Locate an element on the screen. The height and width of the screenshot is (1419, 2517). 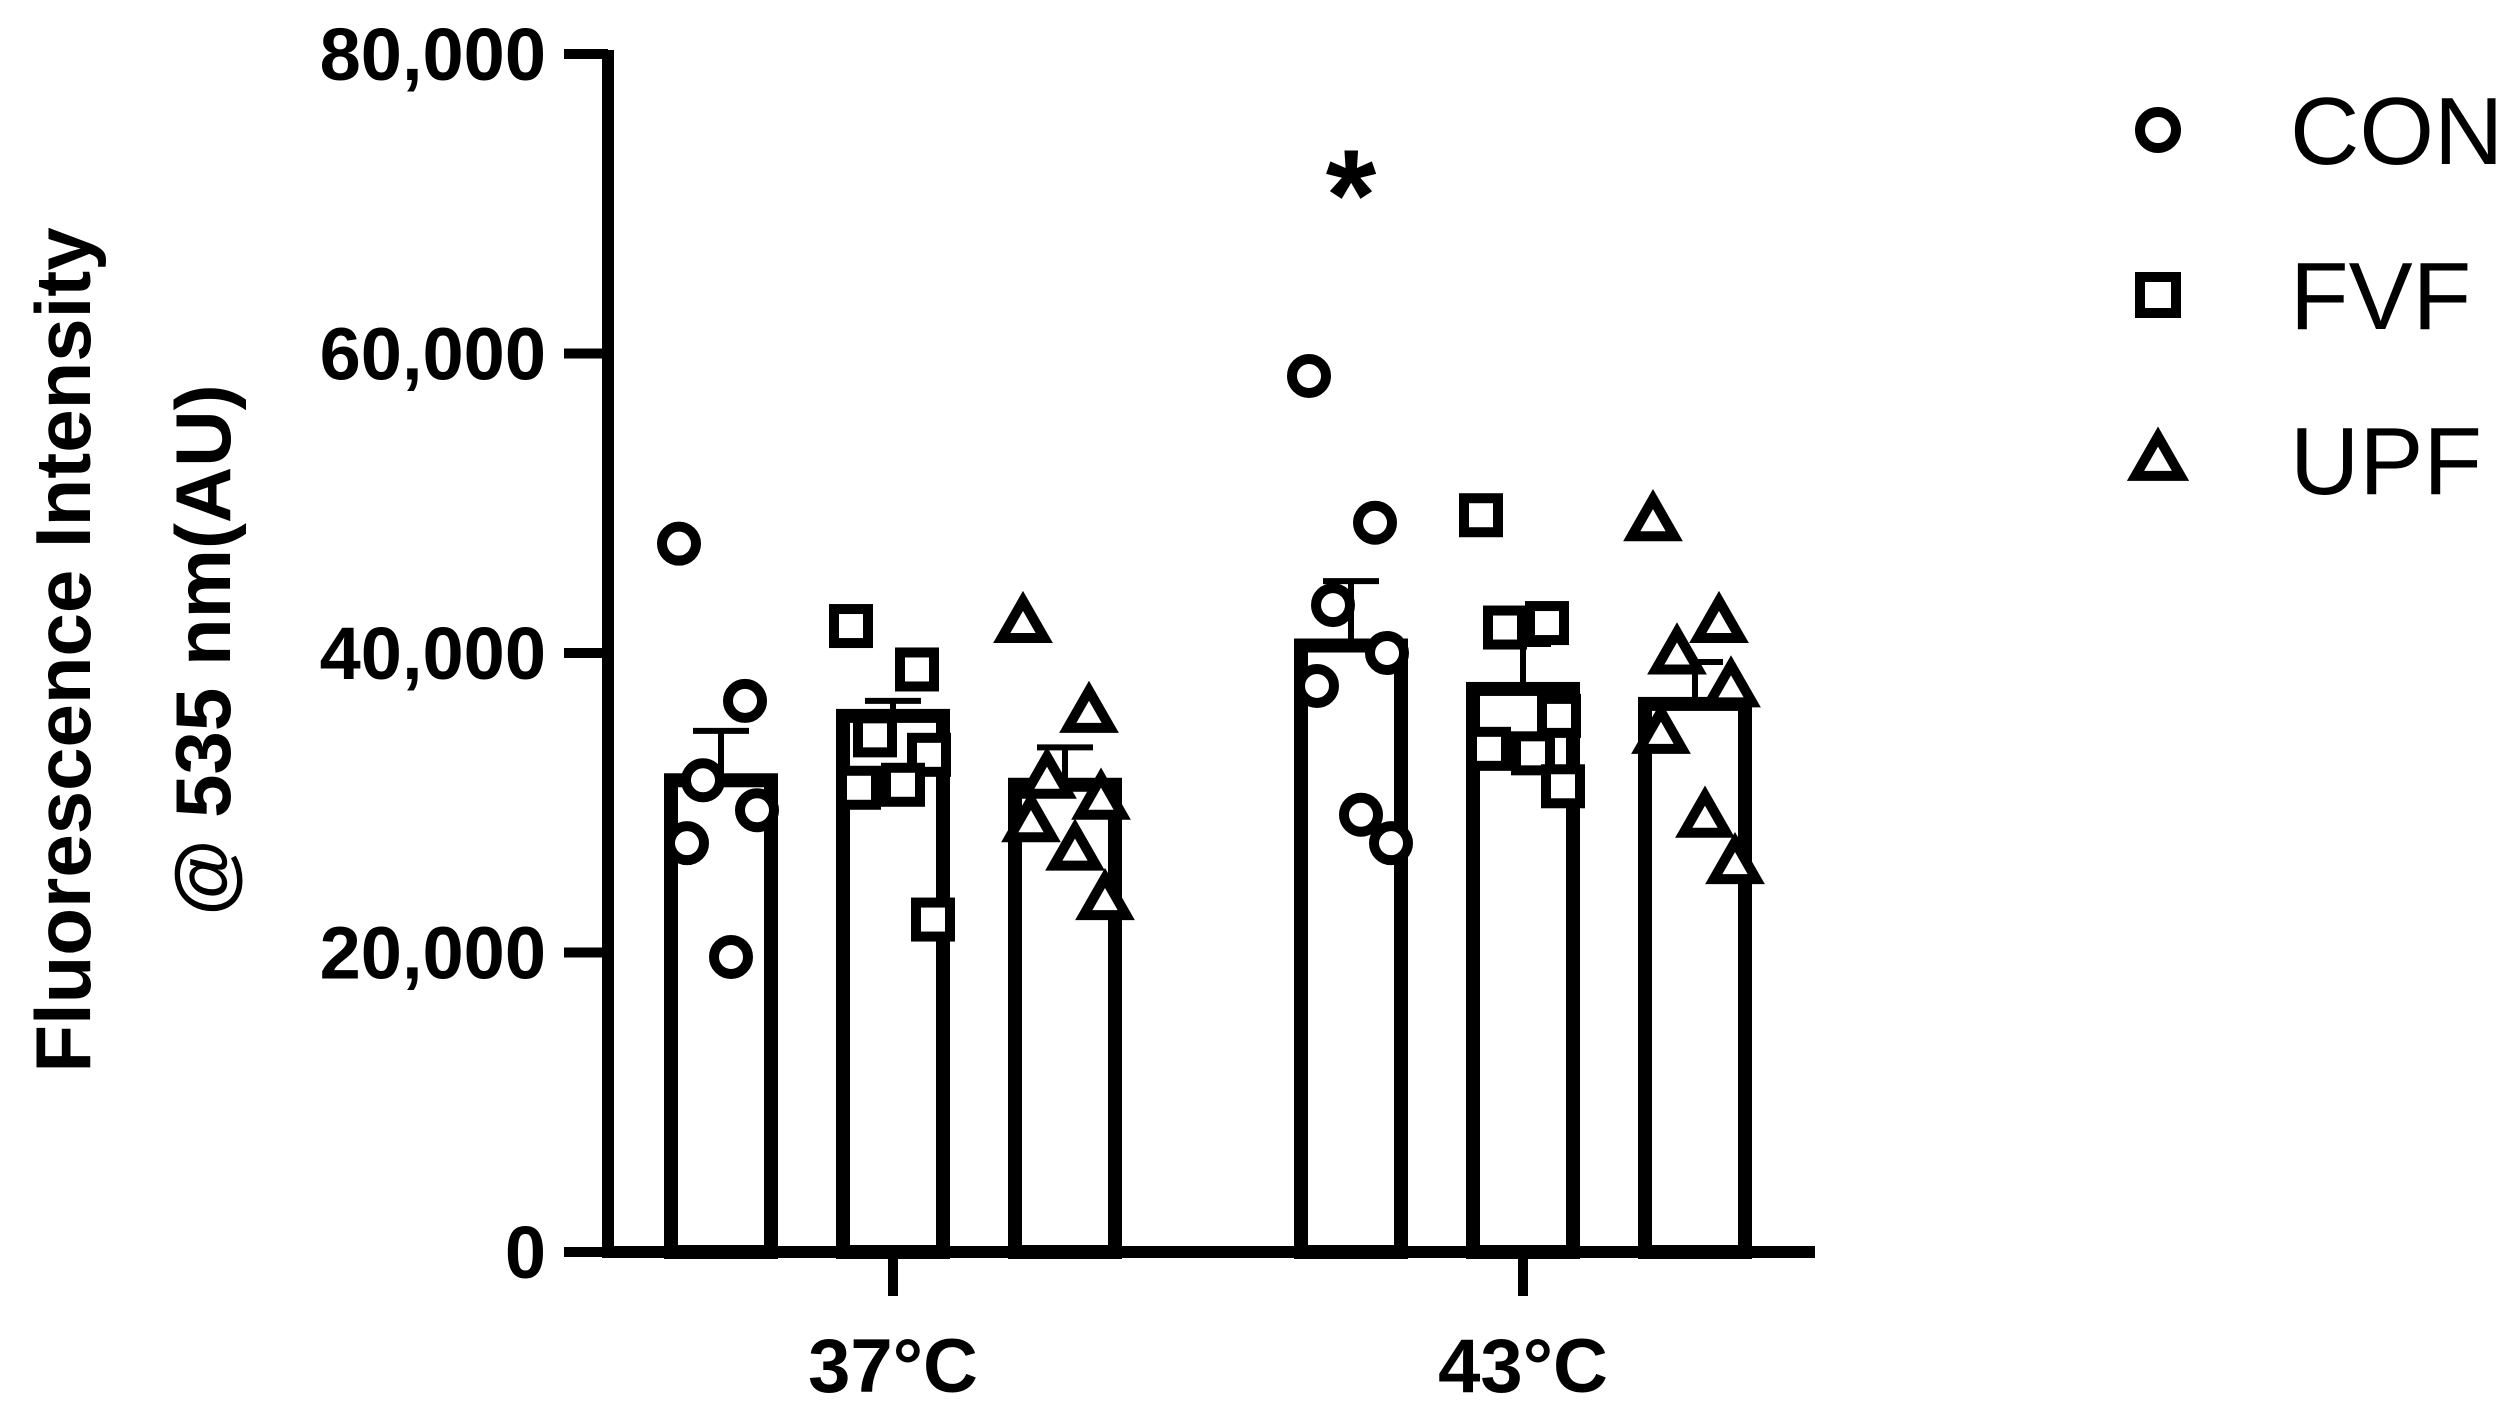
y-axis-title: Fluorescence Intensity @ 535 nm(AU) is located at coordinates (133, 649).